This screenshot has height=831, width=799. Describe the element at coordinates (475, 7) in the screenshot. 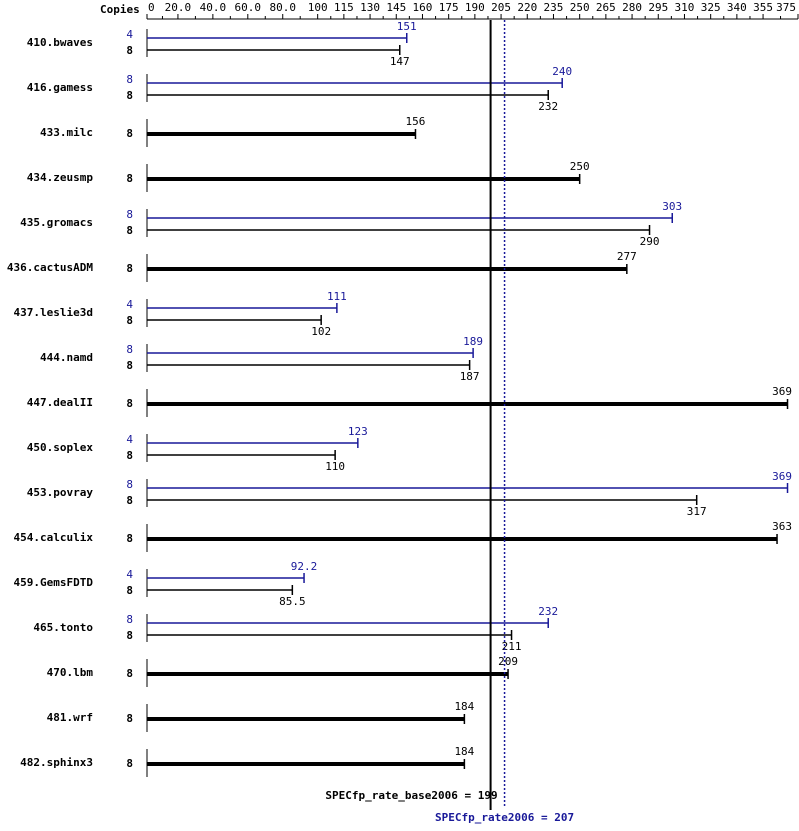

I see `x-tick-label: 190` at that location.